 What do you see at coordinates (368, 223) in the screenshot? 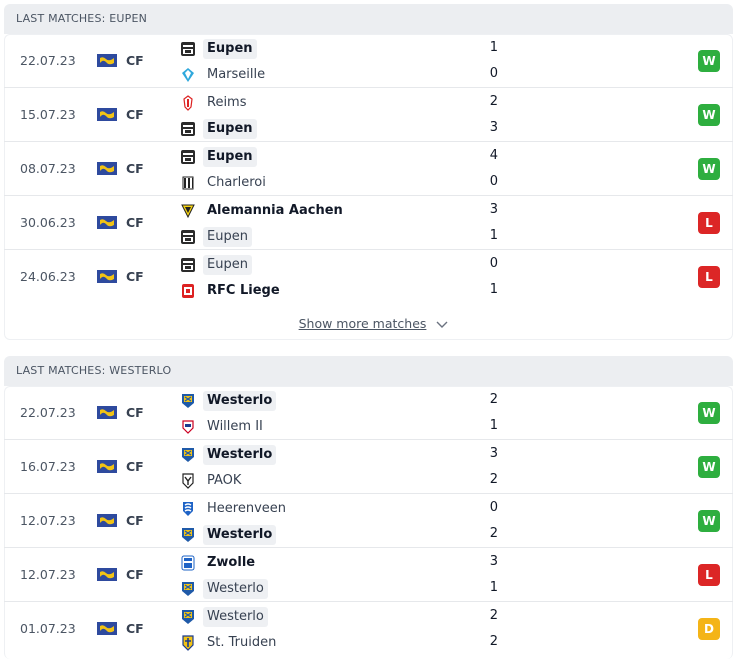
I see `match-row: 30.06.23 CF Alemannia Aachen 3 Eupen 1 L` at bounding box center [368, 223].